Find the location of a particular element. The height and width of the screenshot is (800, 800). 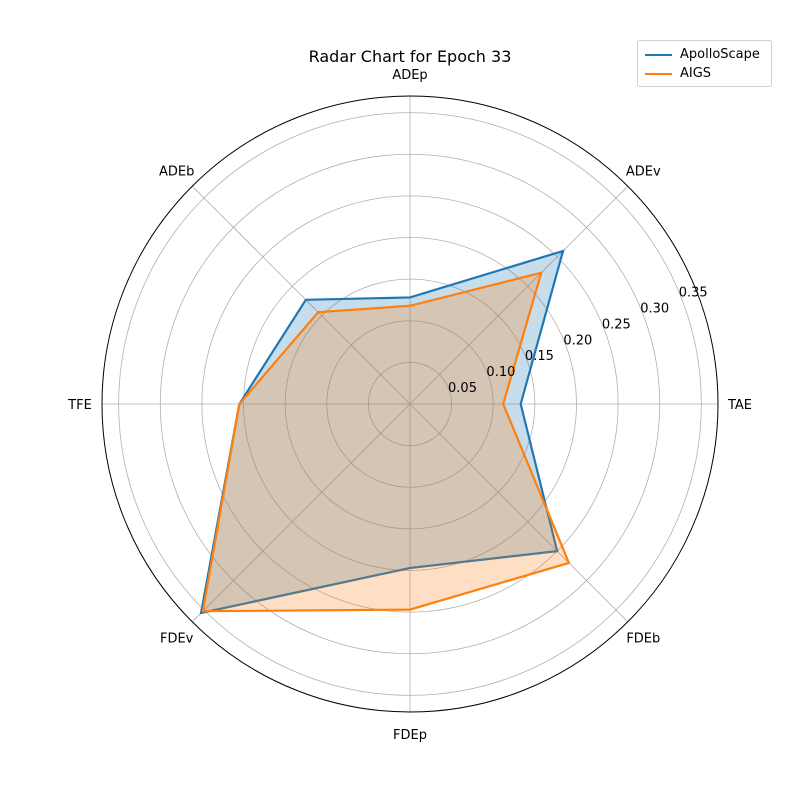

radial-tick-label: 0.20 is located at coordinates (577, 340).